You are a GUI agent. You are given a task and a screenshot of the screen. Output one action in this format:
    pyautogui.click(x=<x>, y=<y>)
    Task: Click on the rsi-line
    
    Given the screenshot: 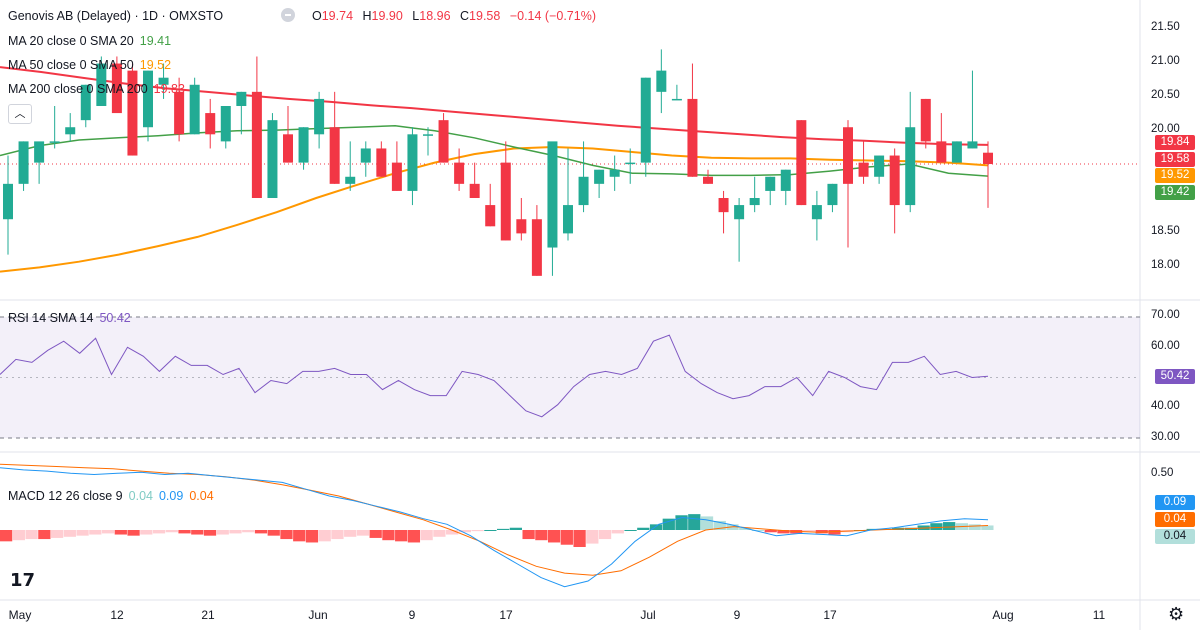 What is the action you would take?
    pyautogui.click(x=494, y=376)
    